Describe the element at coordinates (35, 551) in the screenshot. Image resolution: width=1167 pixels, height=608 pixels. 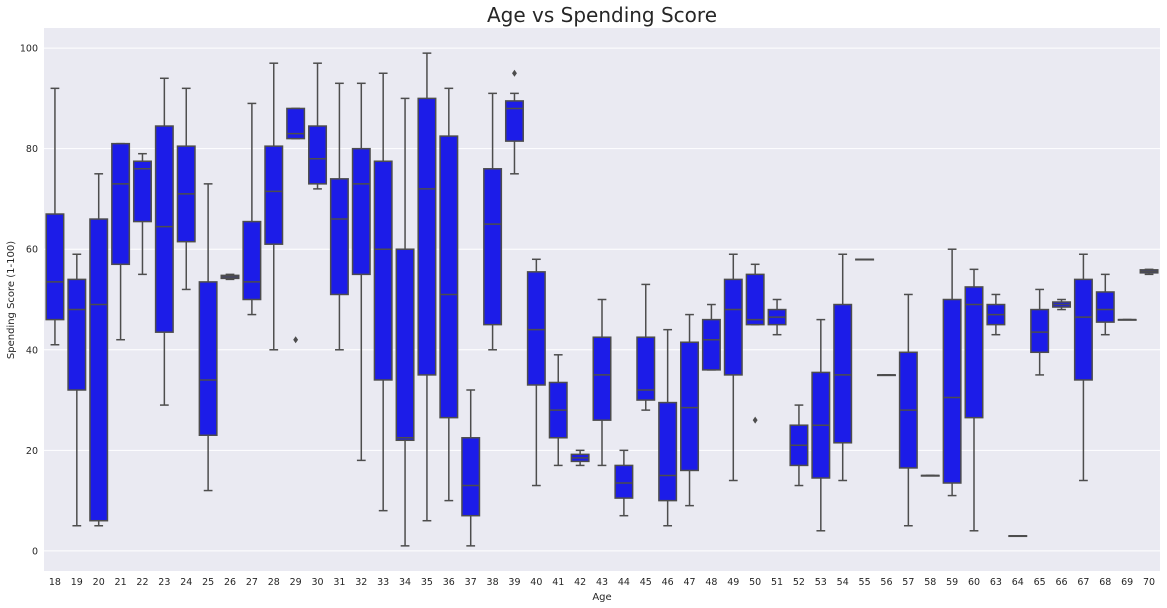
I see `y-tick-label-0: 0` at that location.